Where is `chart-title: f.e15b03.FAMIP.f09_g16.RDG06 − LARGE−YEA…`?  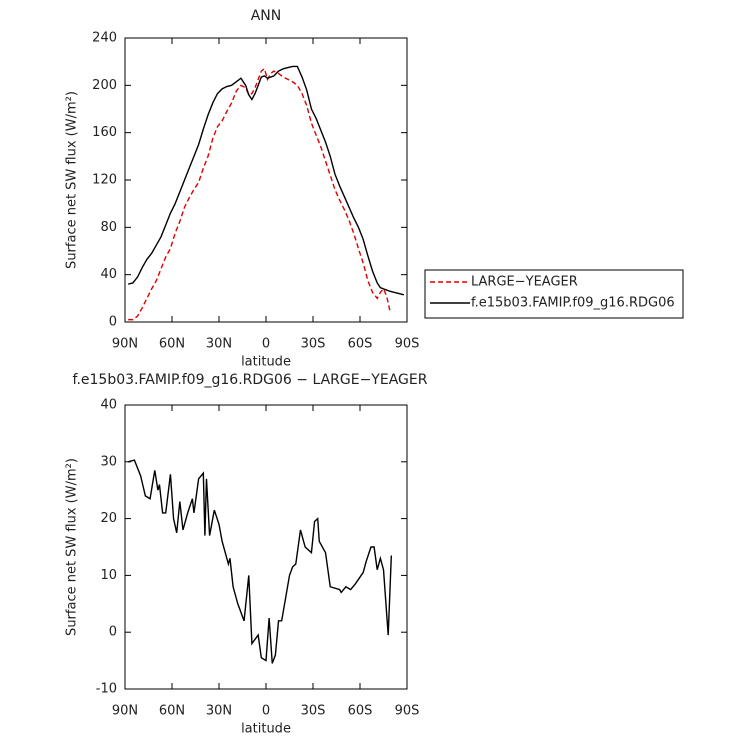
chart-title: f.e15b03.FAMIP.f09_g16.RDG06 − LARGE−YEA… is located at coordinates (250, 380).